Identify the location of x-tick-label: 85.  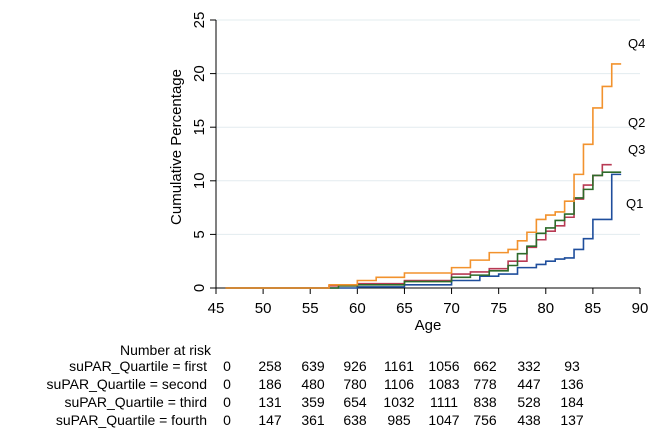
(593, 308).